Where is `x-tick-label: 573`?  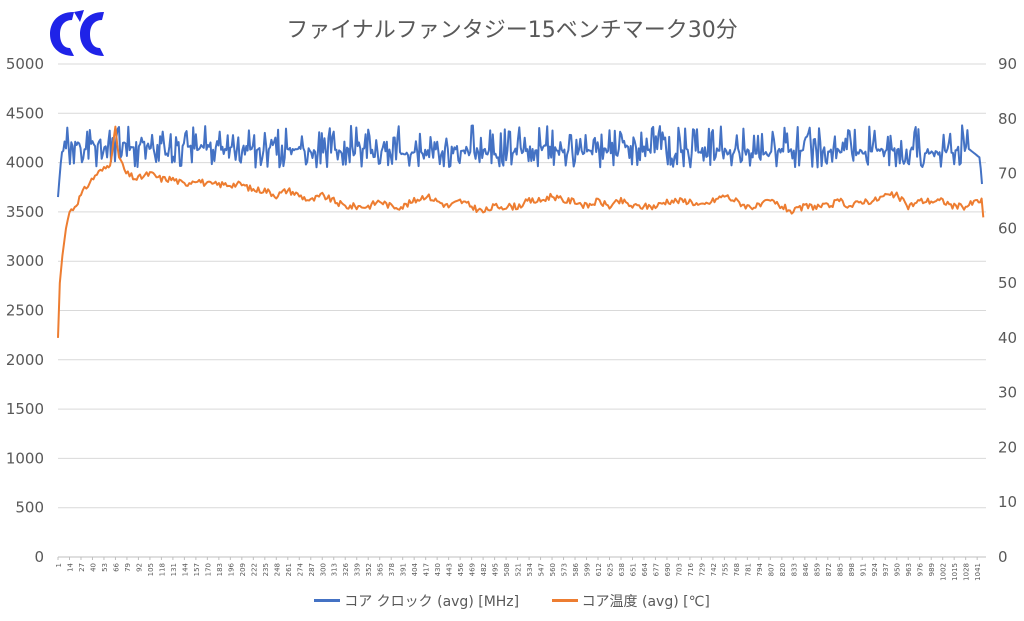 x-tick-label: 573 is located at coordinates (565, 569).